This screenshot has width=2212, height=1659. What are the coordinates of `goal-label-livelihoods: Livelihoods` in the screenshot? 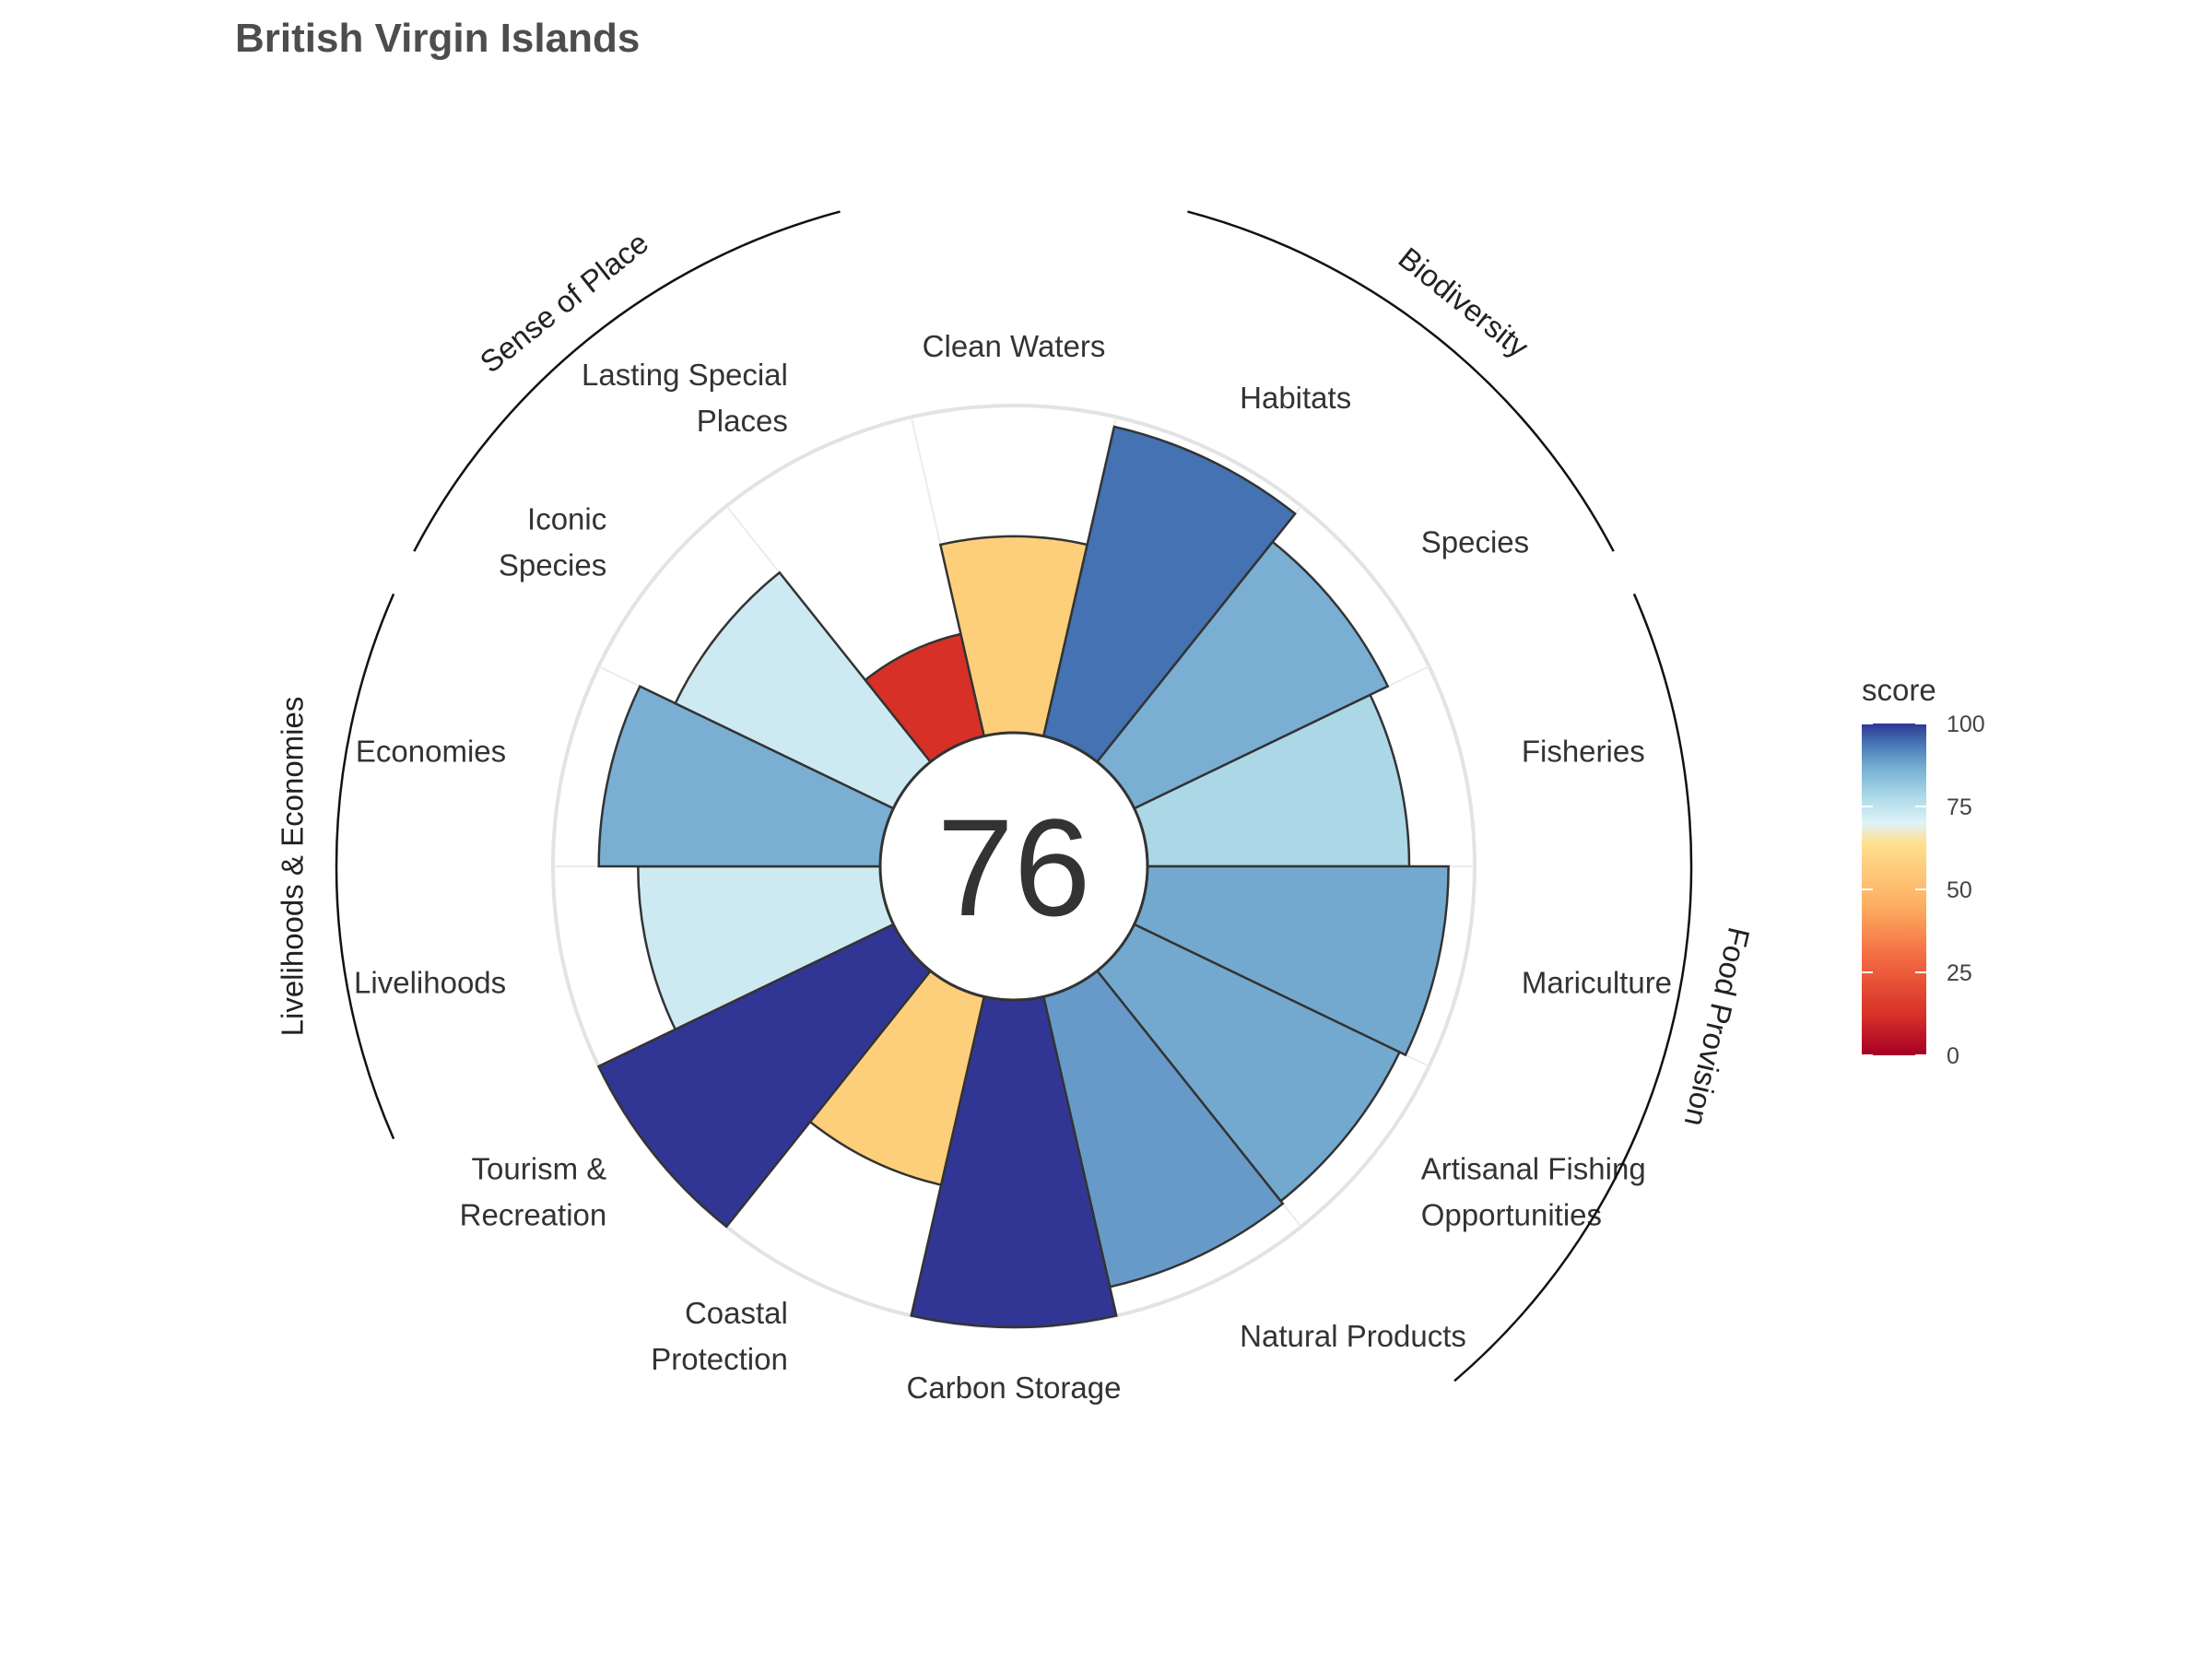 It's located at (430, 983).